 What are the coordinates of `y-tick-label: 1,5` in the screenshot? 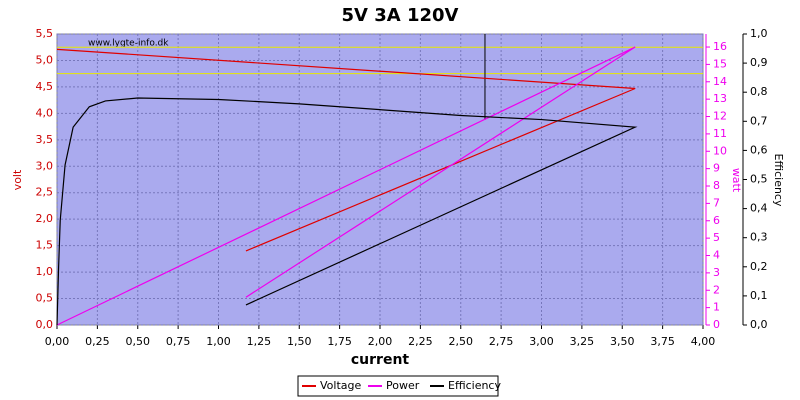 It's located at (45, 245).